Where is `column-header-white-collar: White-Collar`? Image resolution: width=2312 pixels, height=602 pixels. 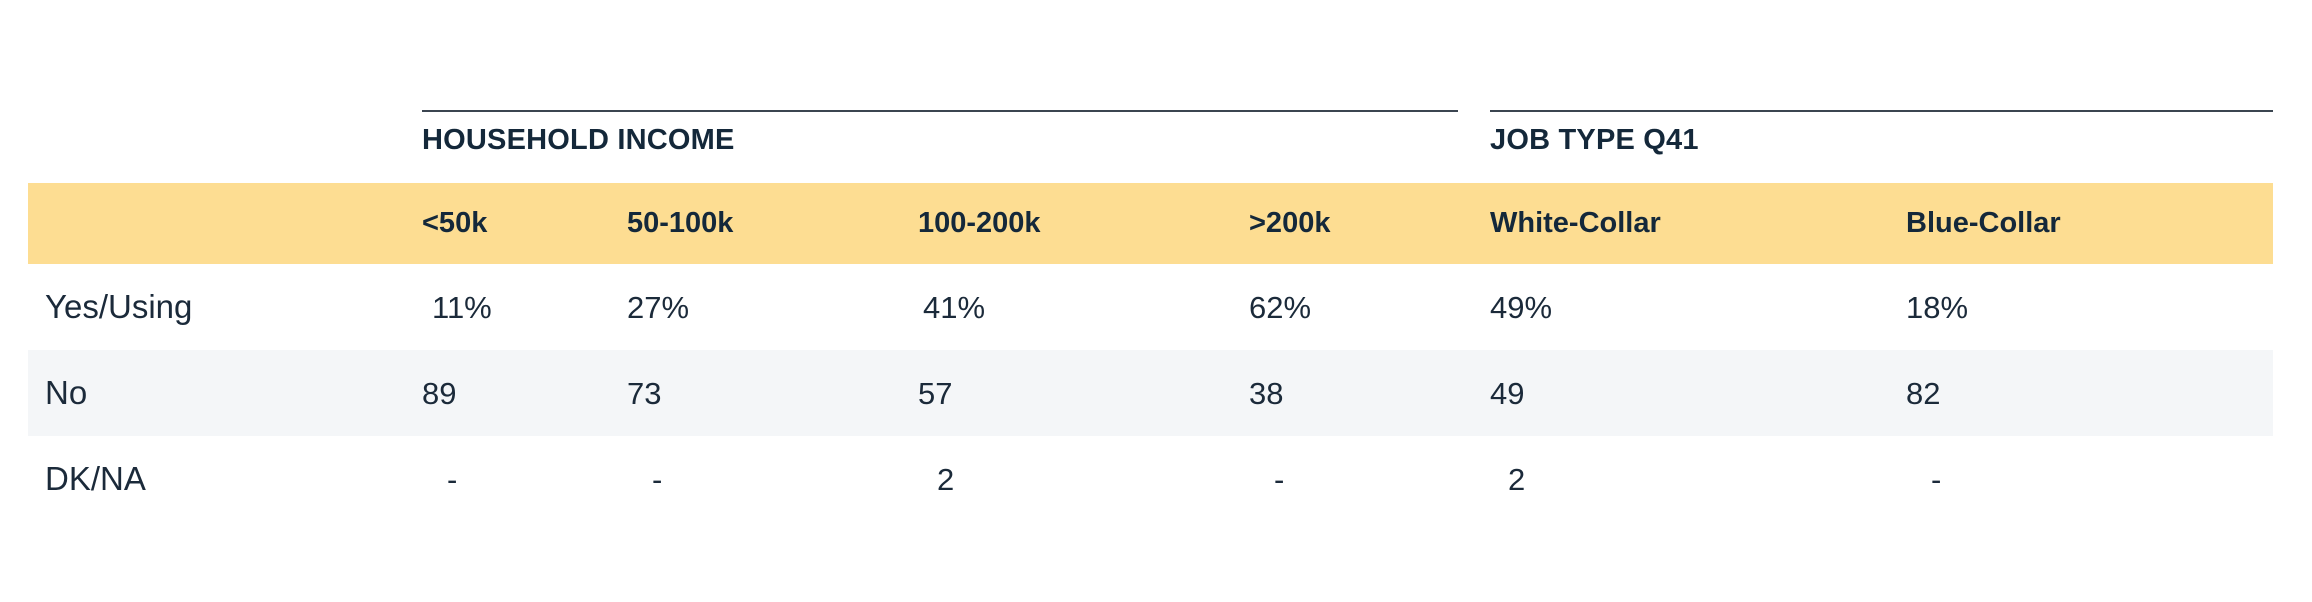 column-header-white-collar: White-Collar is located at coordinates (1575, 223).